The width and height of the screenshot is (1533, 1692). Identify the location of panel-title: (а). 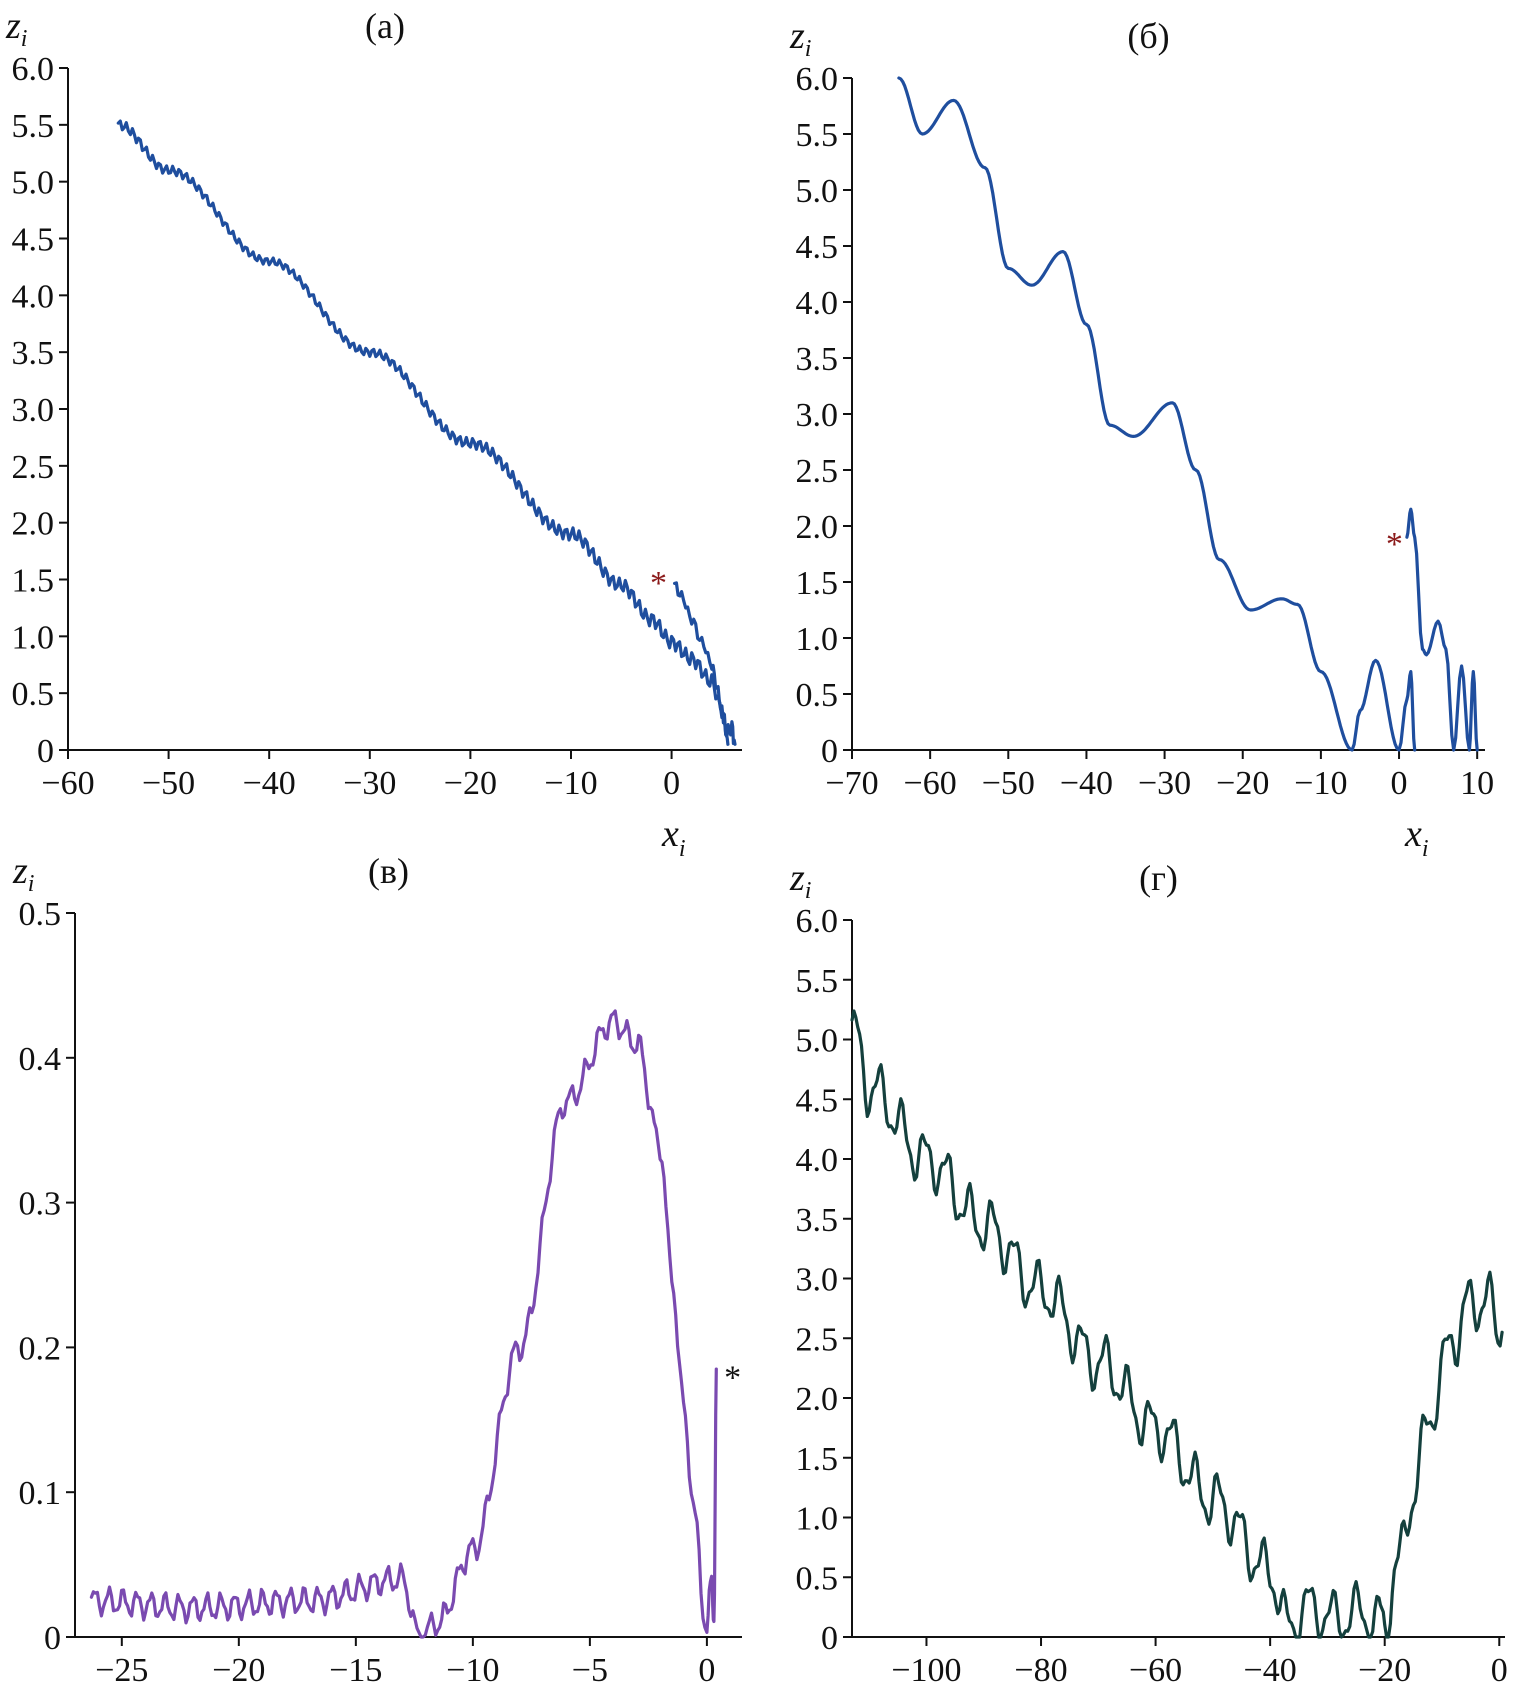
(385, 26).